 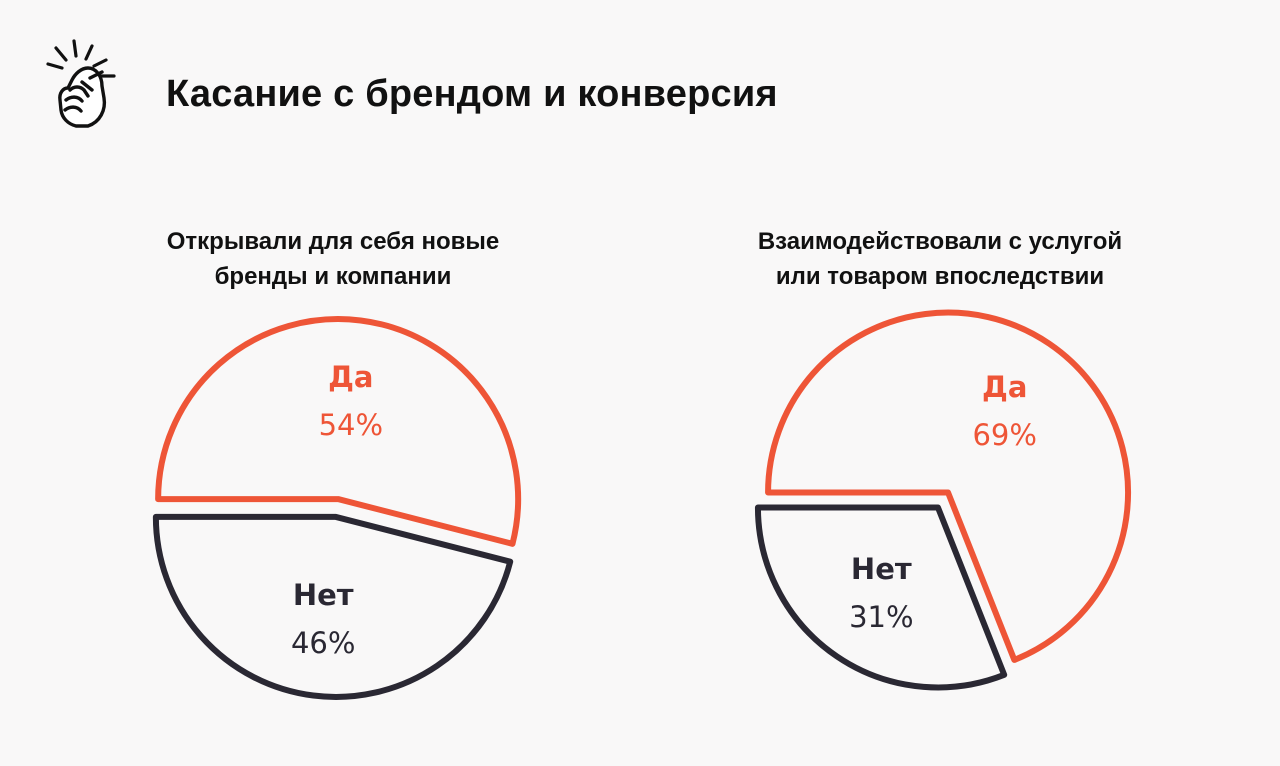 What do you see at coordinates (881, 617) in the screenshot?
I see `slice-value-no: 31%` at bounding box center [881, 617].